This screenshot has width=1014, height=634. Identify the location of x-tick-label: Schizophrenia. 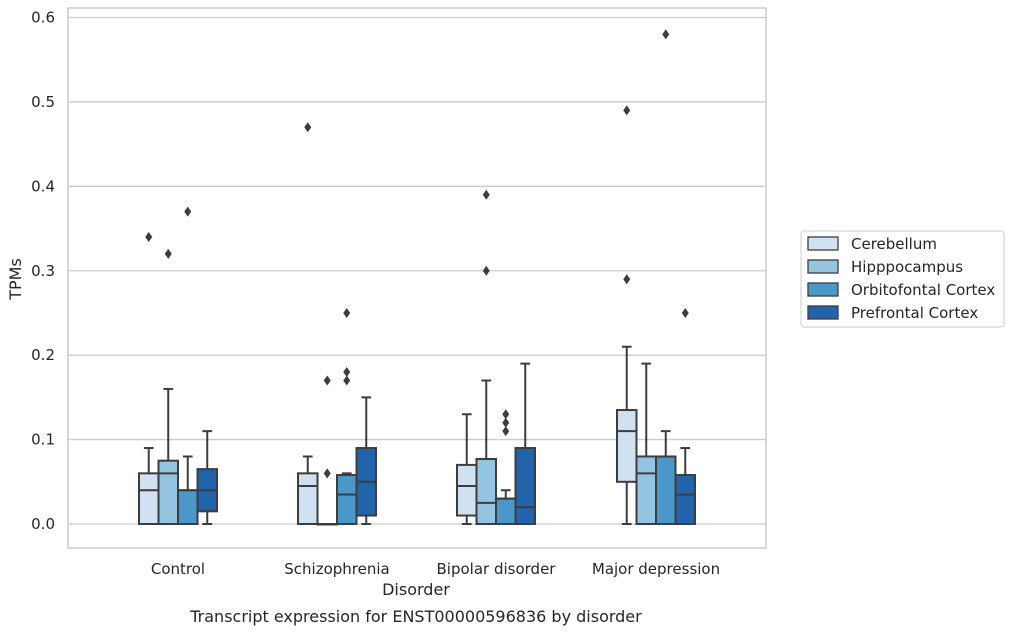
(336, 569).